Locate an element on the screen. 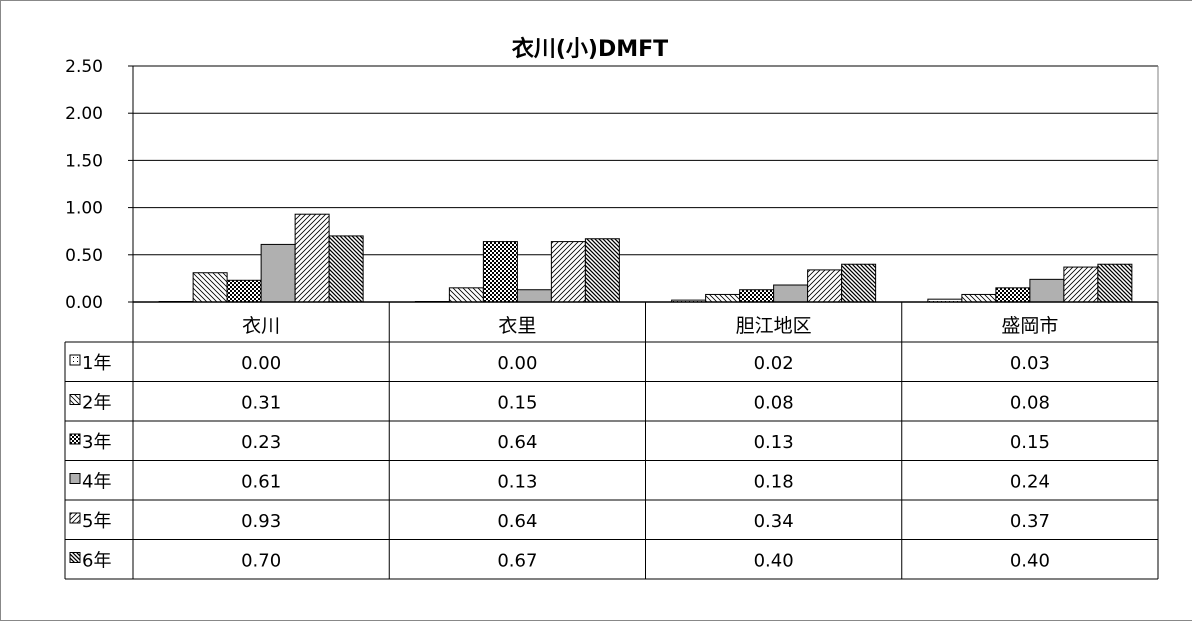  legend-label: 6年 is located at coordinates (96, 561).